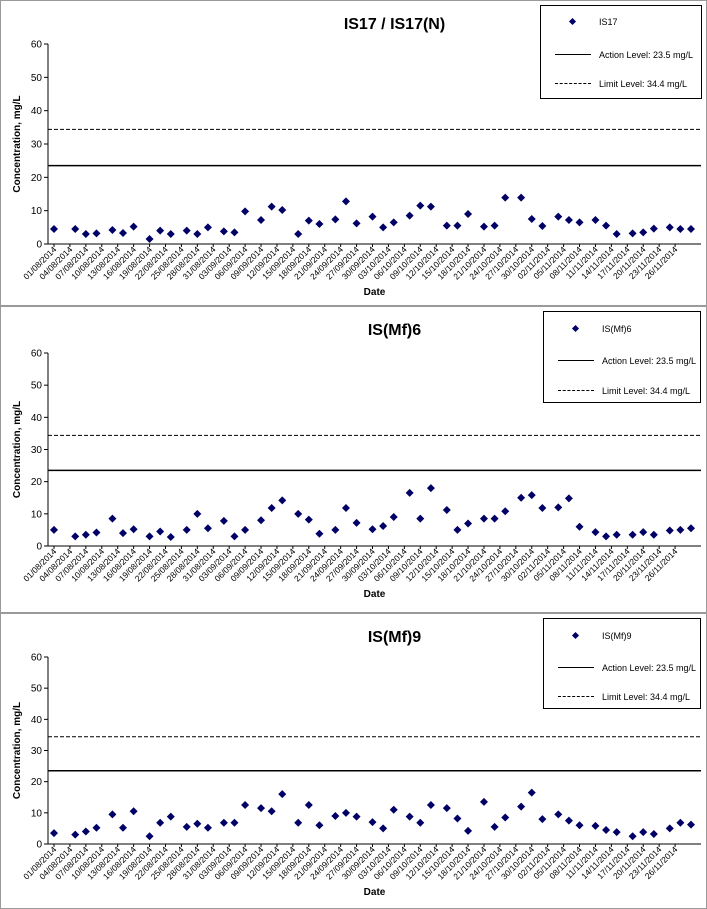 The image size is (707, 909). I want to click on dashed-line-icon, so click(573, 83).